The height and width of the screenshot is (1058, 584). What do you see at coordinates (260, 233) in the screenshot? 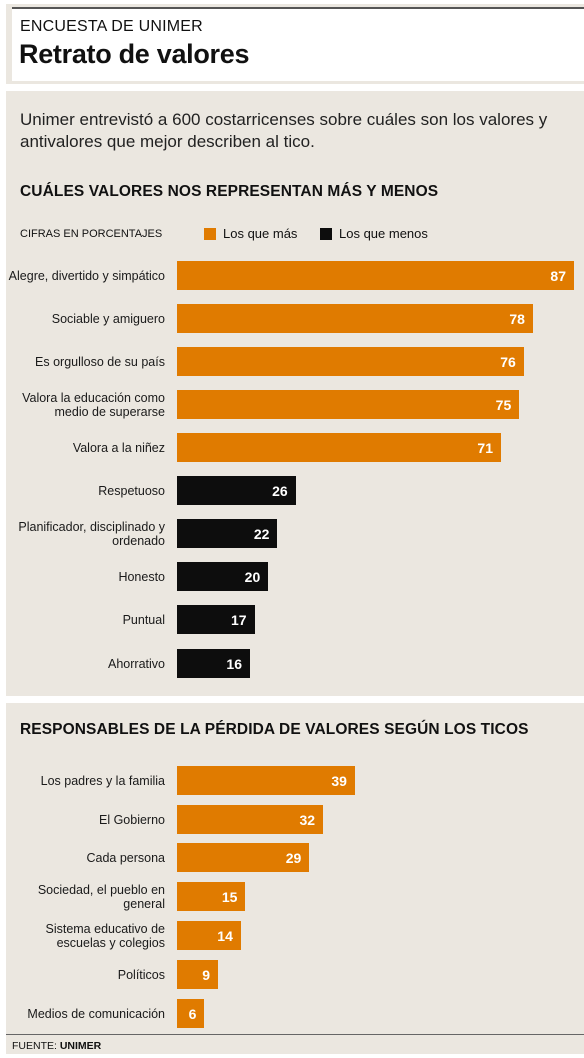
I see `legend-label-mas: Los que más` at bounding box center [260, 233].